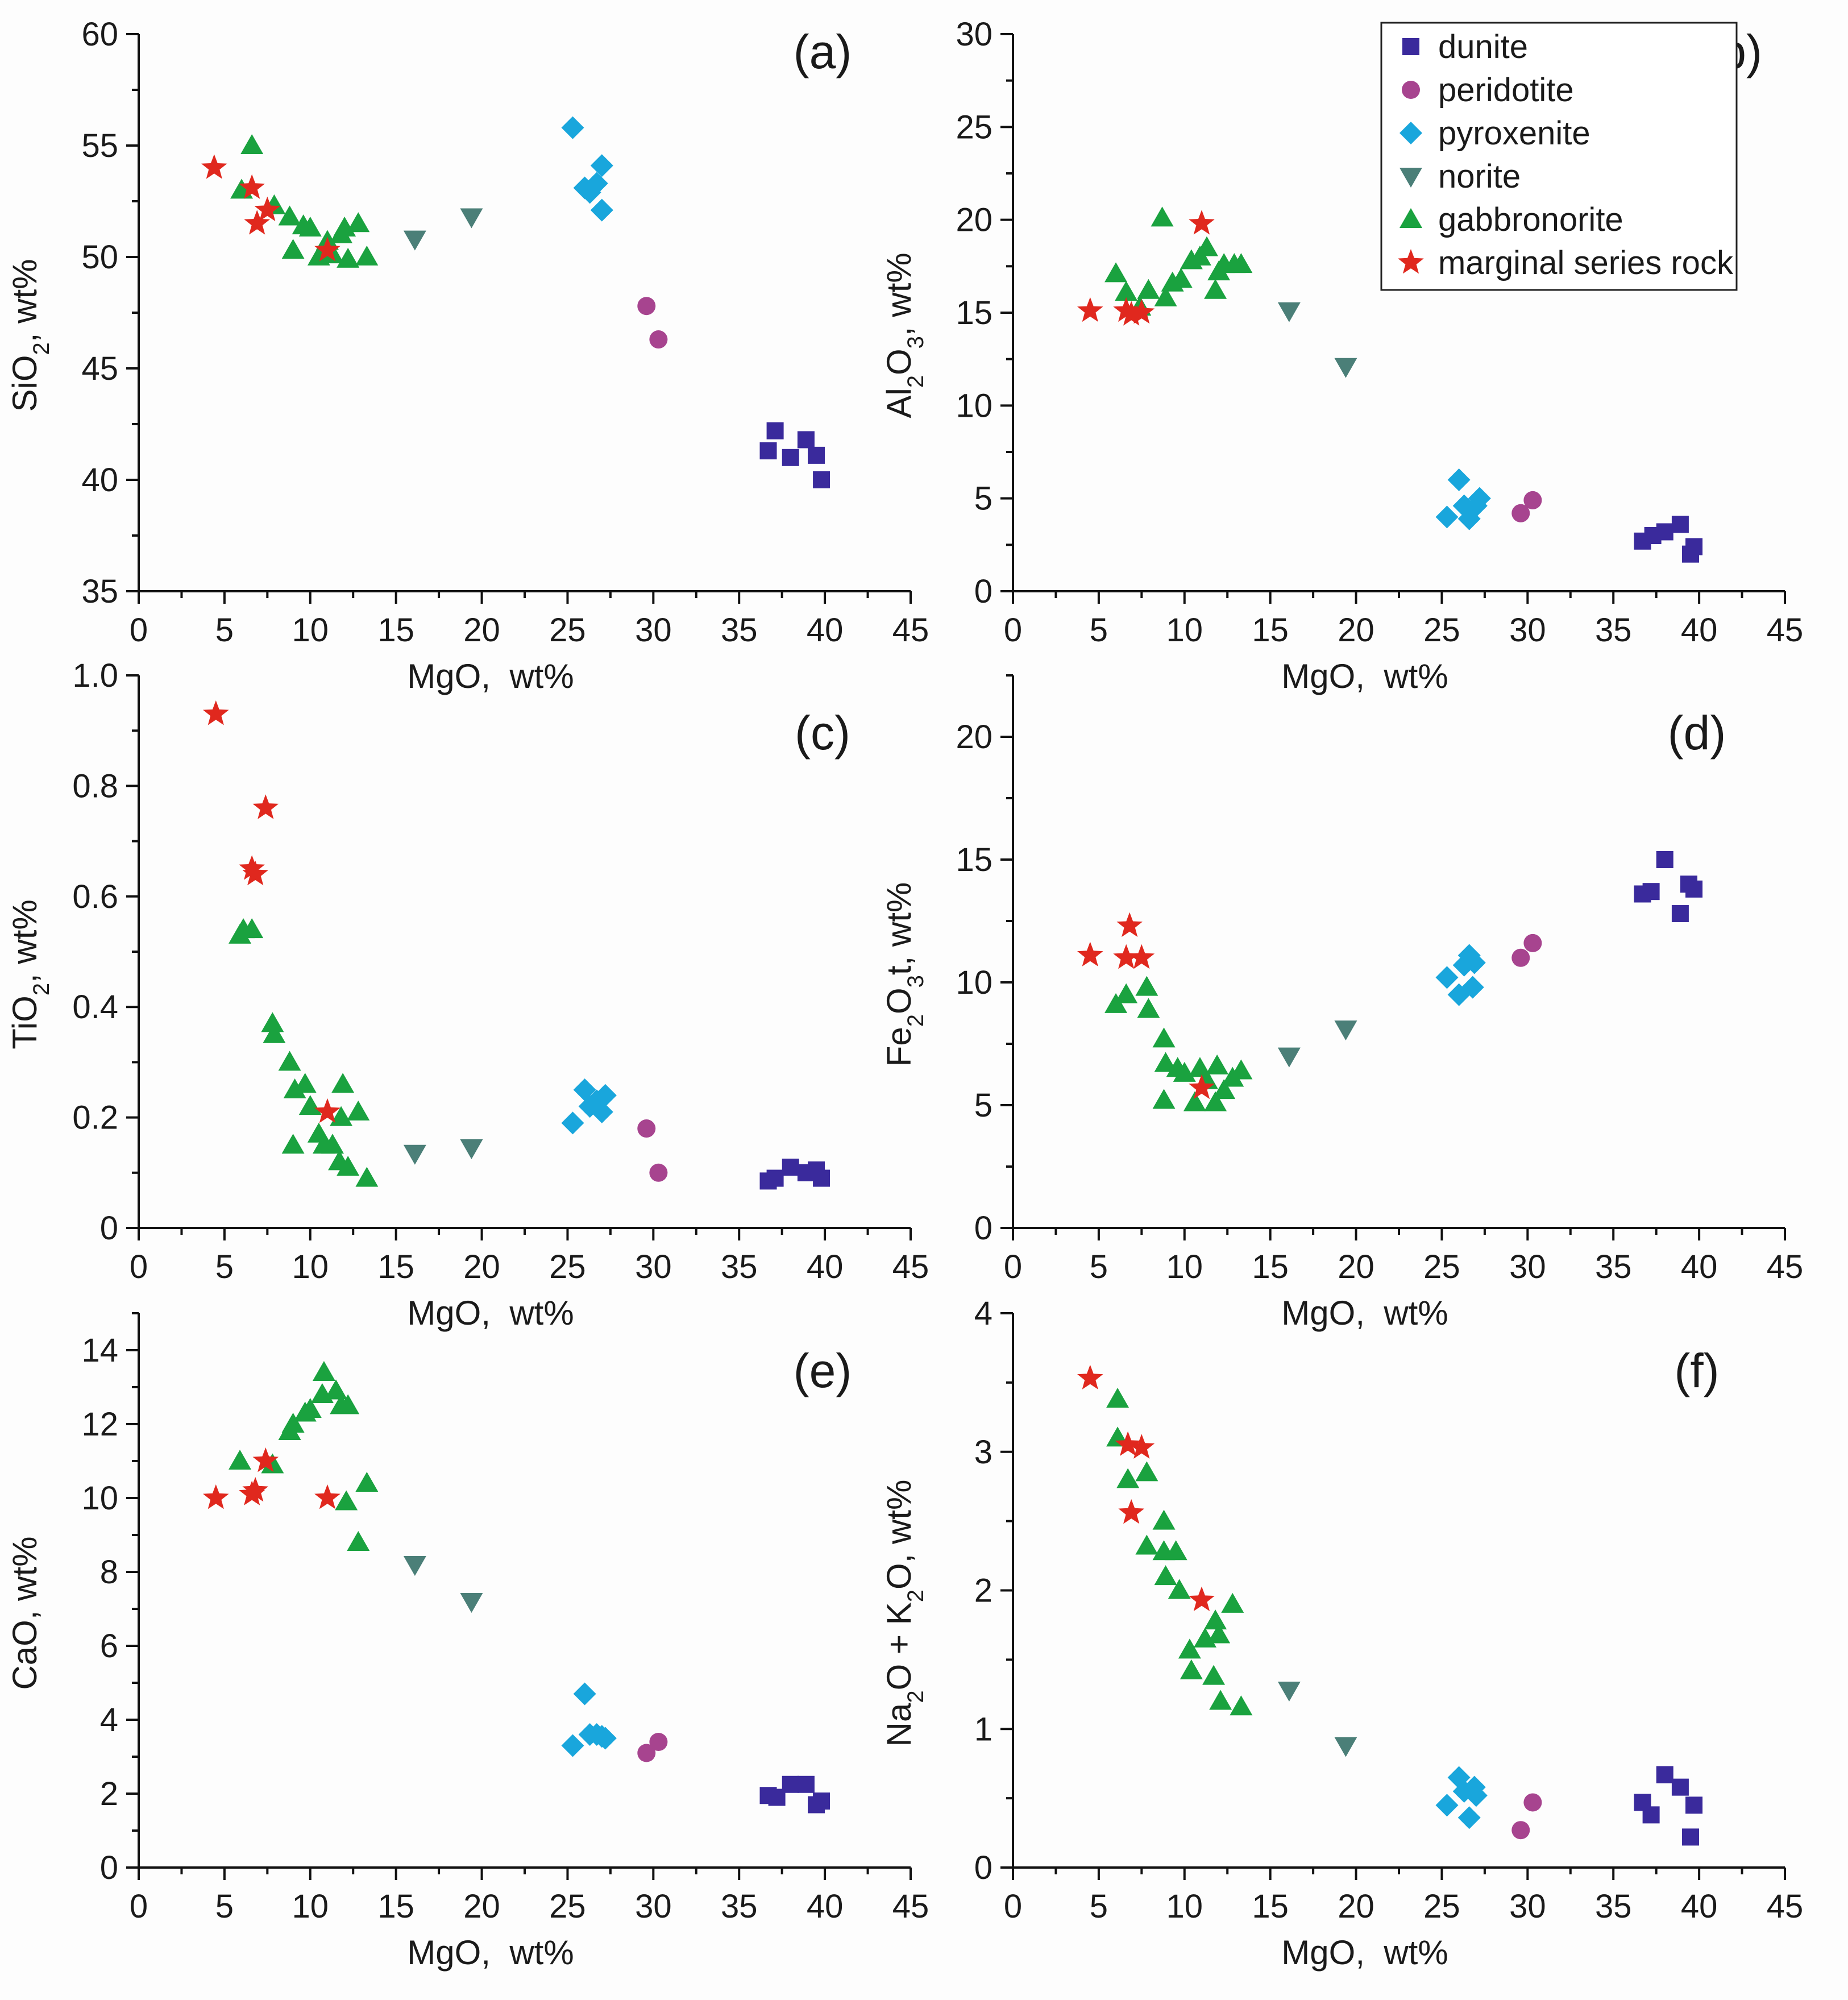 The height and width of the screenshot is (2000, 1848). What do you see at coordinates (1411, 46) in the screenshot?
I see `legend-marker-dunite` at bounding box center [1411, 46].